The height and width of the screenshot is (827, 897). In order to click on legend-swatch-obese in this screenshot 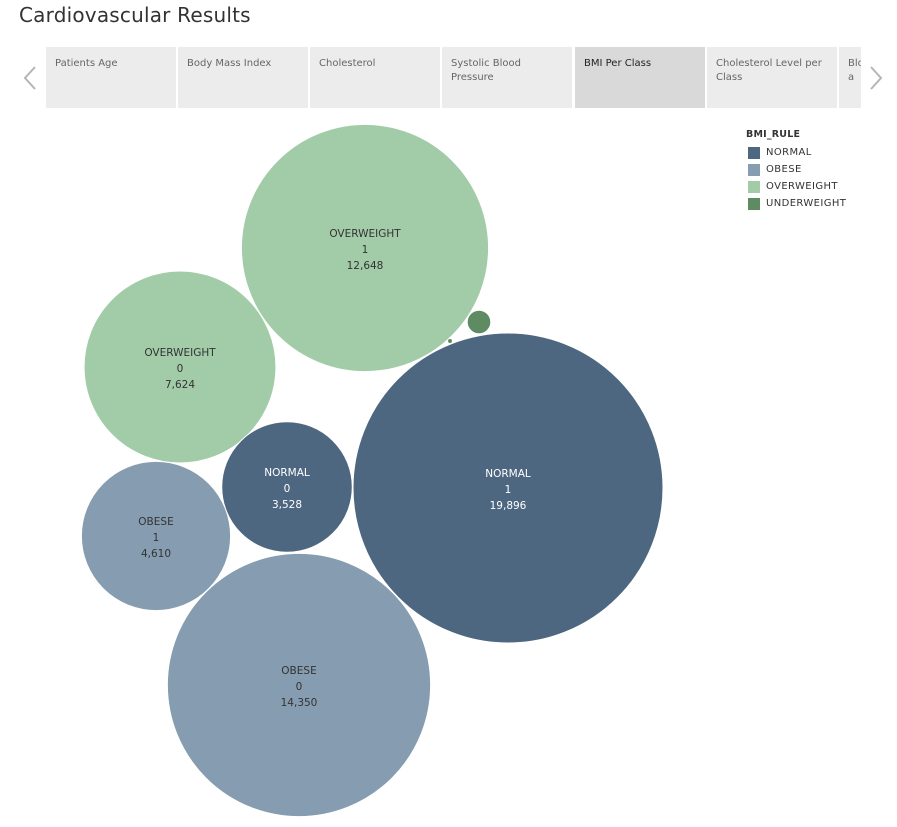, I will do `click(754, 169)`.